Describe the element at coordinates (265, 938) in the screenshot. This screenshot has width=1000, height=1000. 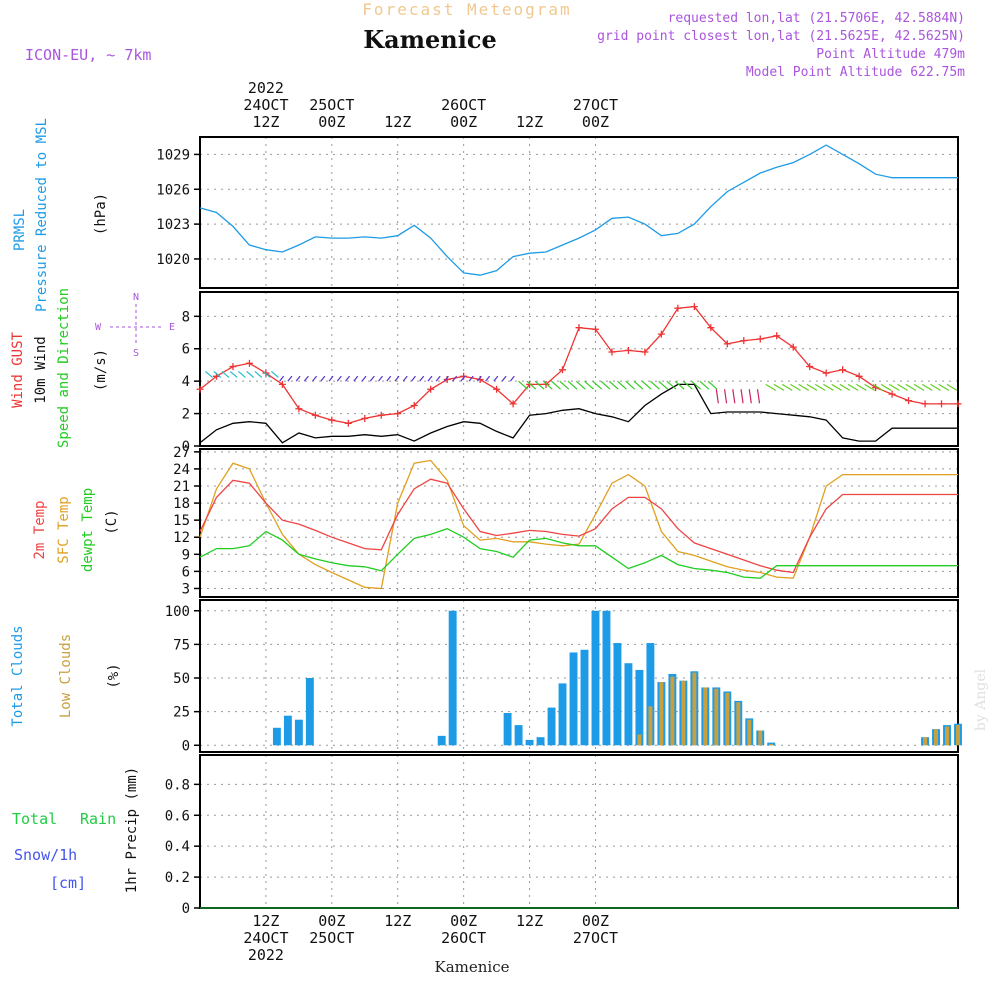
I see `date-label: 24OCT` at that location.